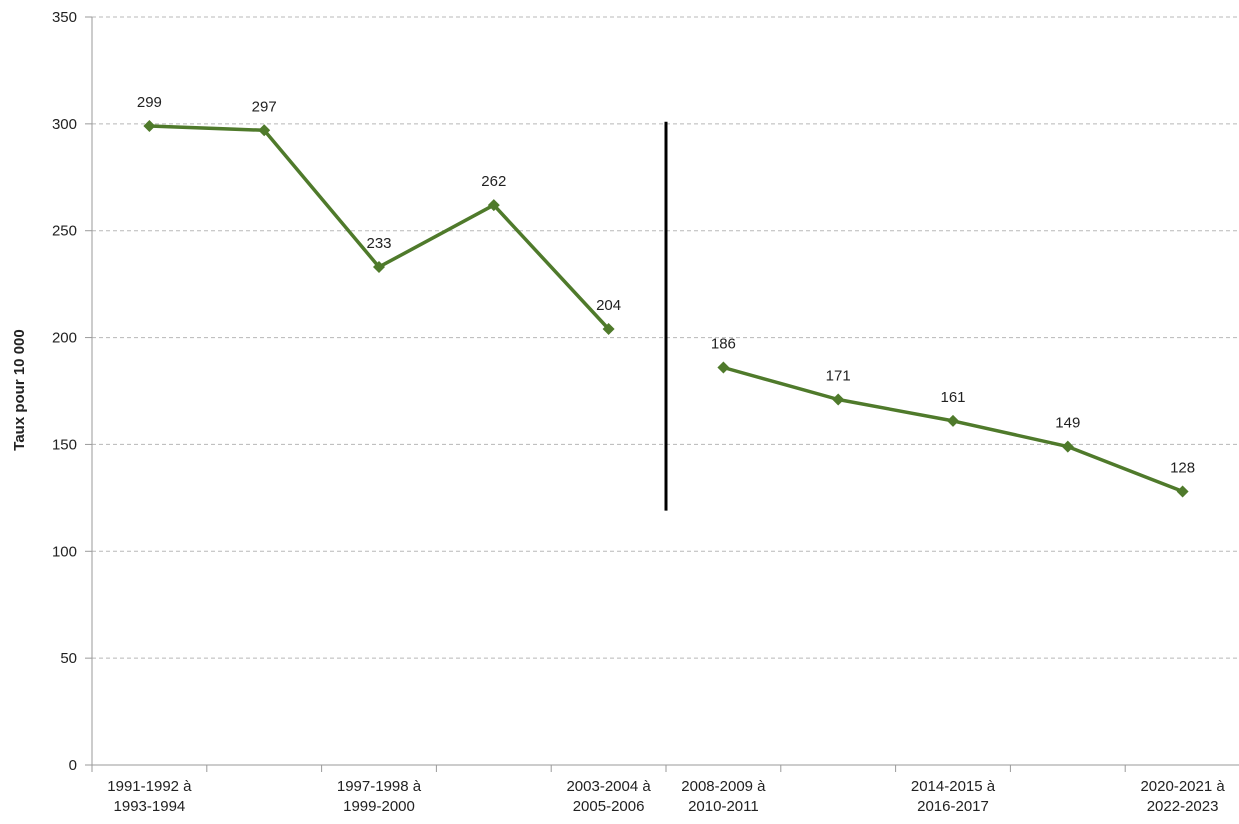  Describe the element at coordinates (379, 796) in the screenshot. I see `x-tick-label-2: 1997-1998 à 1999-2000` at that location.